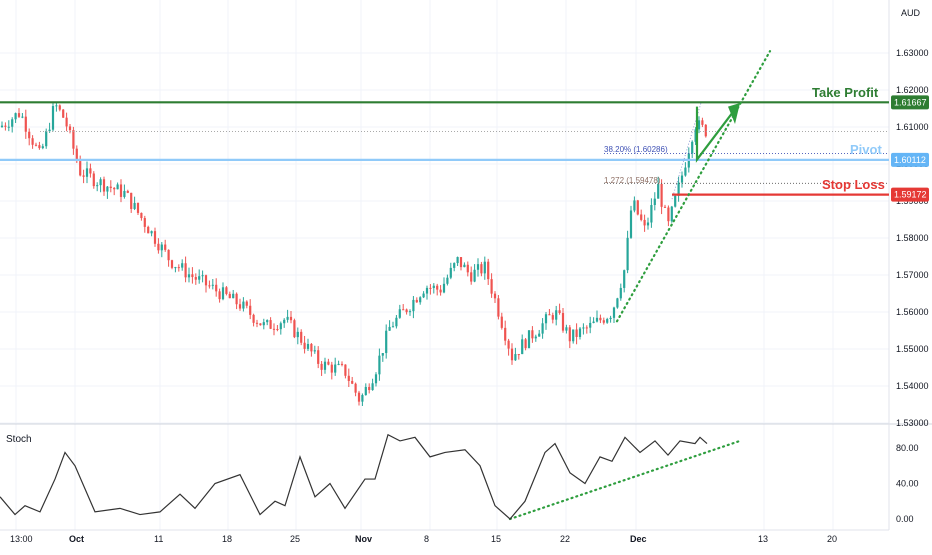 This screenshot has height=555, width=932. I want to click on stoch-tick-label: 0.00, so click(905, 519).